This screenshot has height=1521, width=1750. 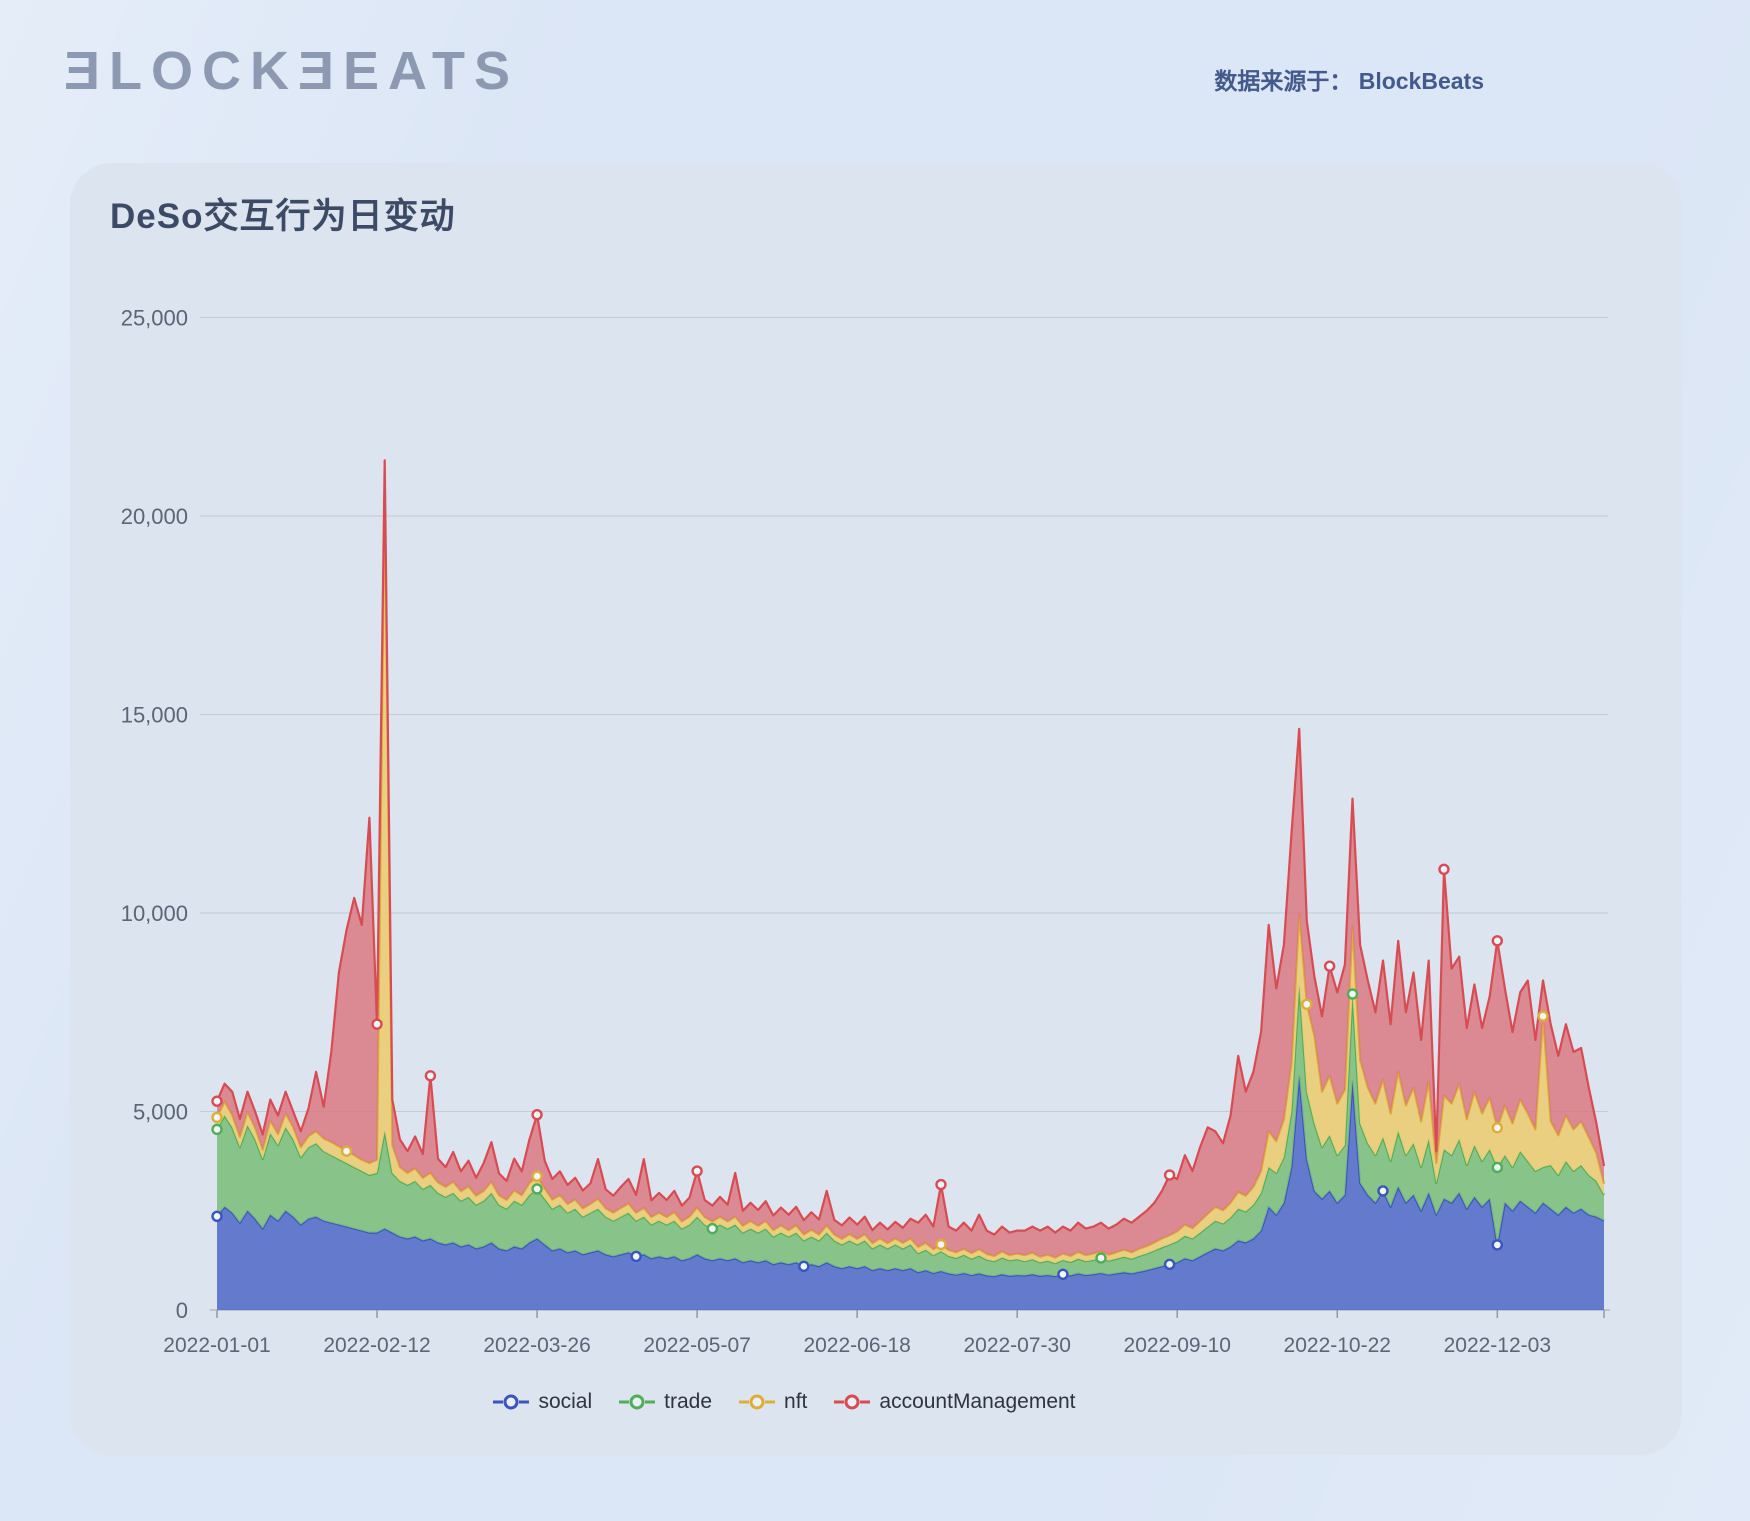 I want to click on legend-label-social: social, so click(x=565, y=1401).